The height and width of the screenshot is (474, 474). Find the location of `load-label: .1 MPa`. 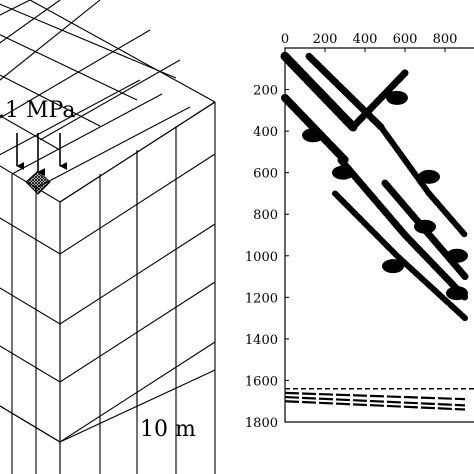

load-label: .1 MPa is located at coordinates (37, 110).